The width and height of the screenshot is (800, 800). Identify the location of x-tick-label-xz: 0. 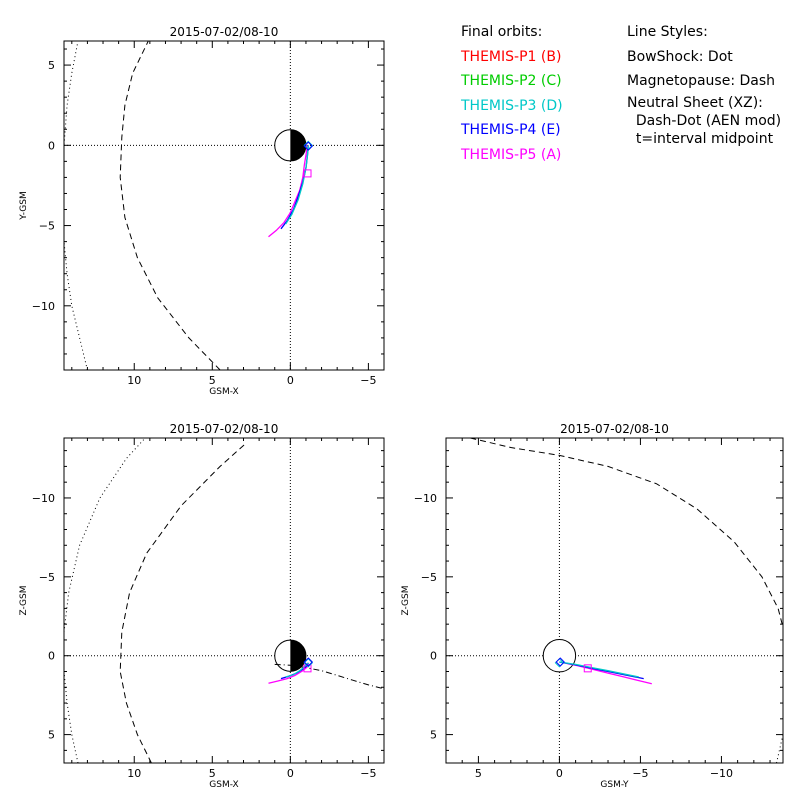
(290, 773).